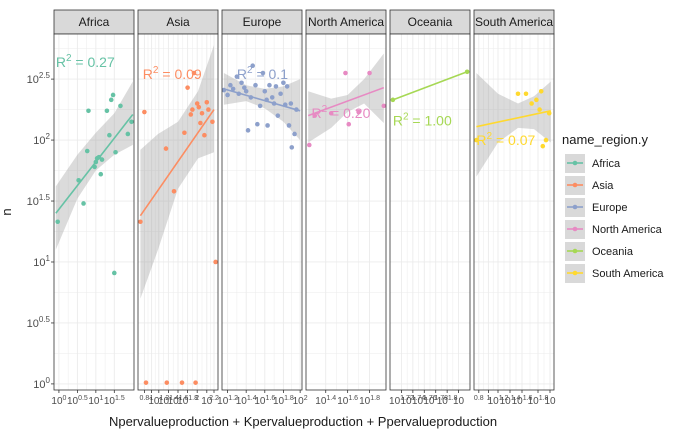  What do you see at coordinates (346, 212) in the screenshot?
I see `facet-plot-area: R2 = 0.20` at bounding box center [346, 212].